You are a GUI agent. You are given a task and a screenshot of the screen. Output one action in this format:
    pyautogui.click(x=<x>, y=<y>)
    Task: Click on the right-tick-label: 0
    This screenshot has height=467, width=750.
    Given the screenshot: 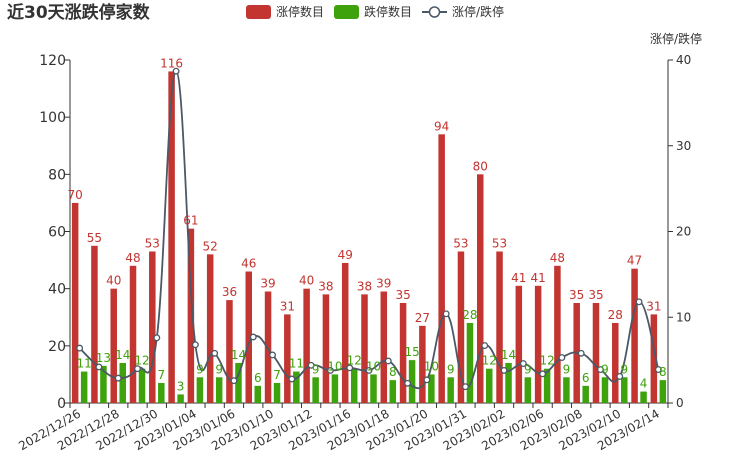 What is the action you would take?
    pyautogui.click(x=680, y=403)
    